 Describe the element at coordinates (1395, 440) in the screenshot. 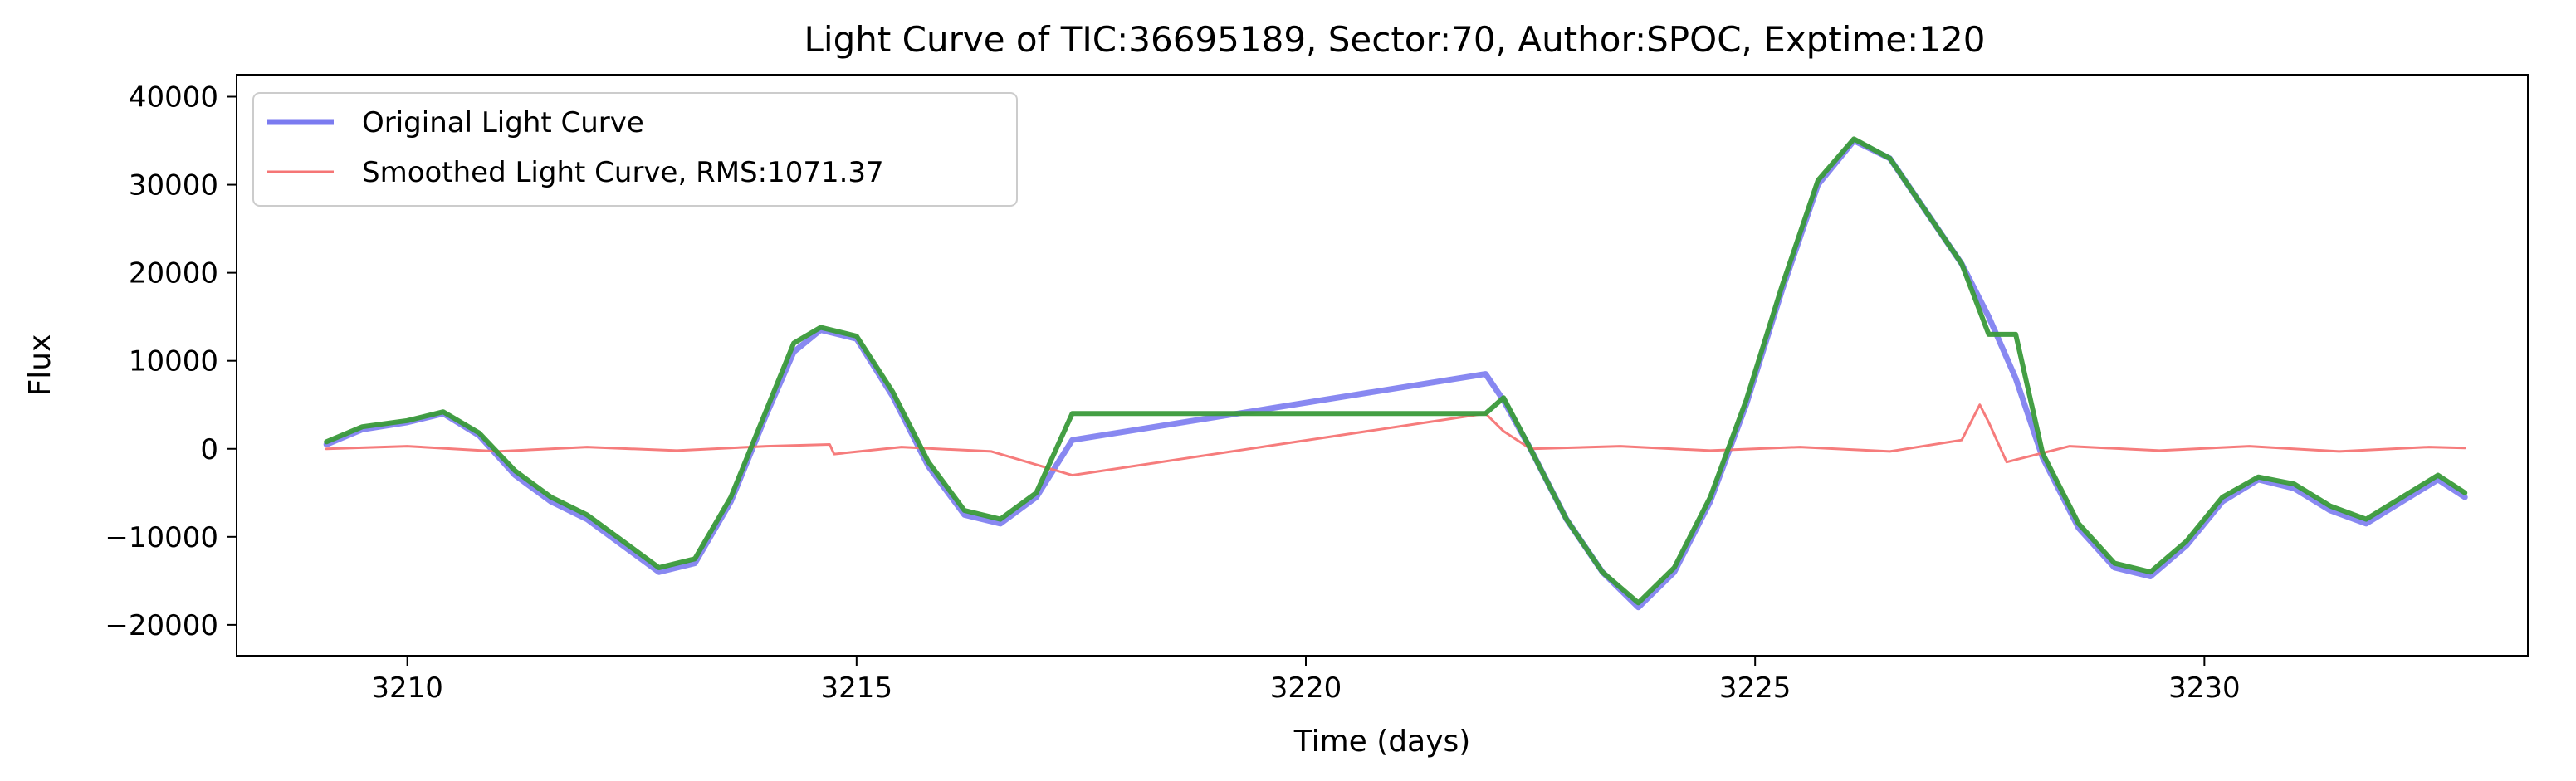

I see `series-smoothed-light-curve` at that location.